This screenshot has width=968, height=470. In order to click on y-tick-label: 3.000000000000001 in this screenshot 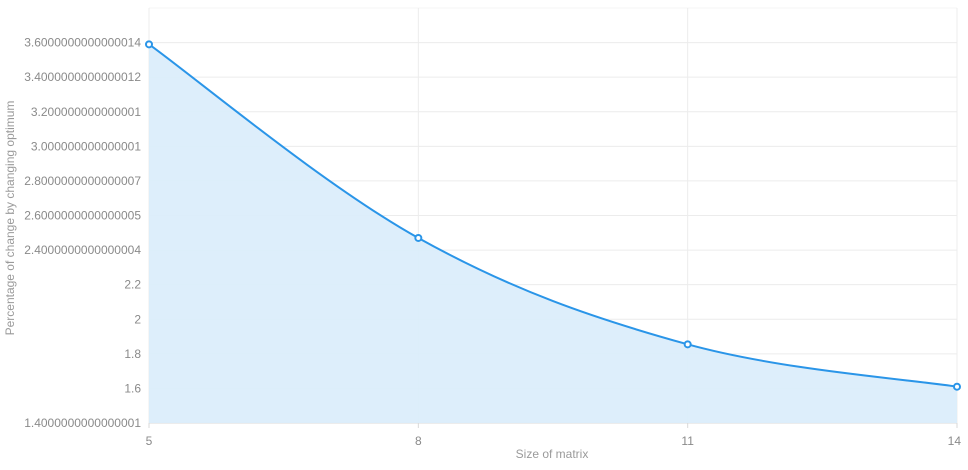, I will do `click(86, 146)`.